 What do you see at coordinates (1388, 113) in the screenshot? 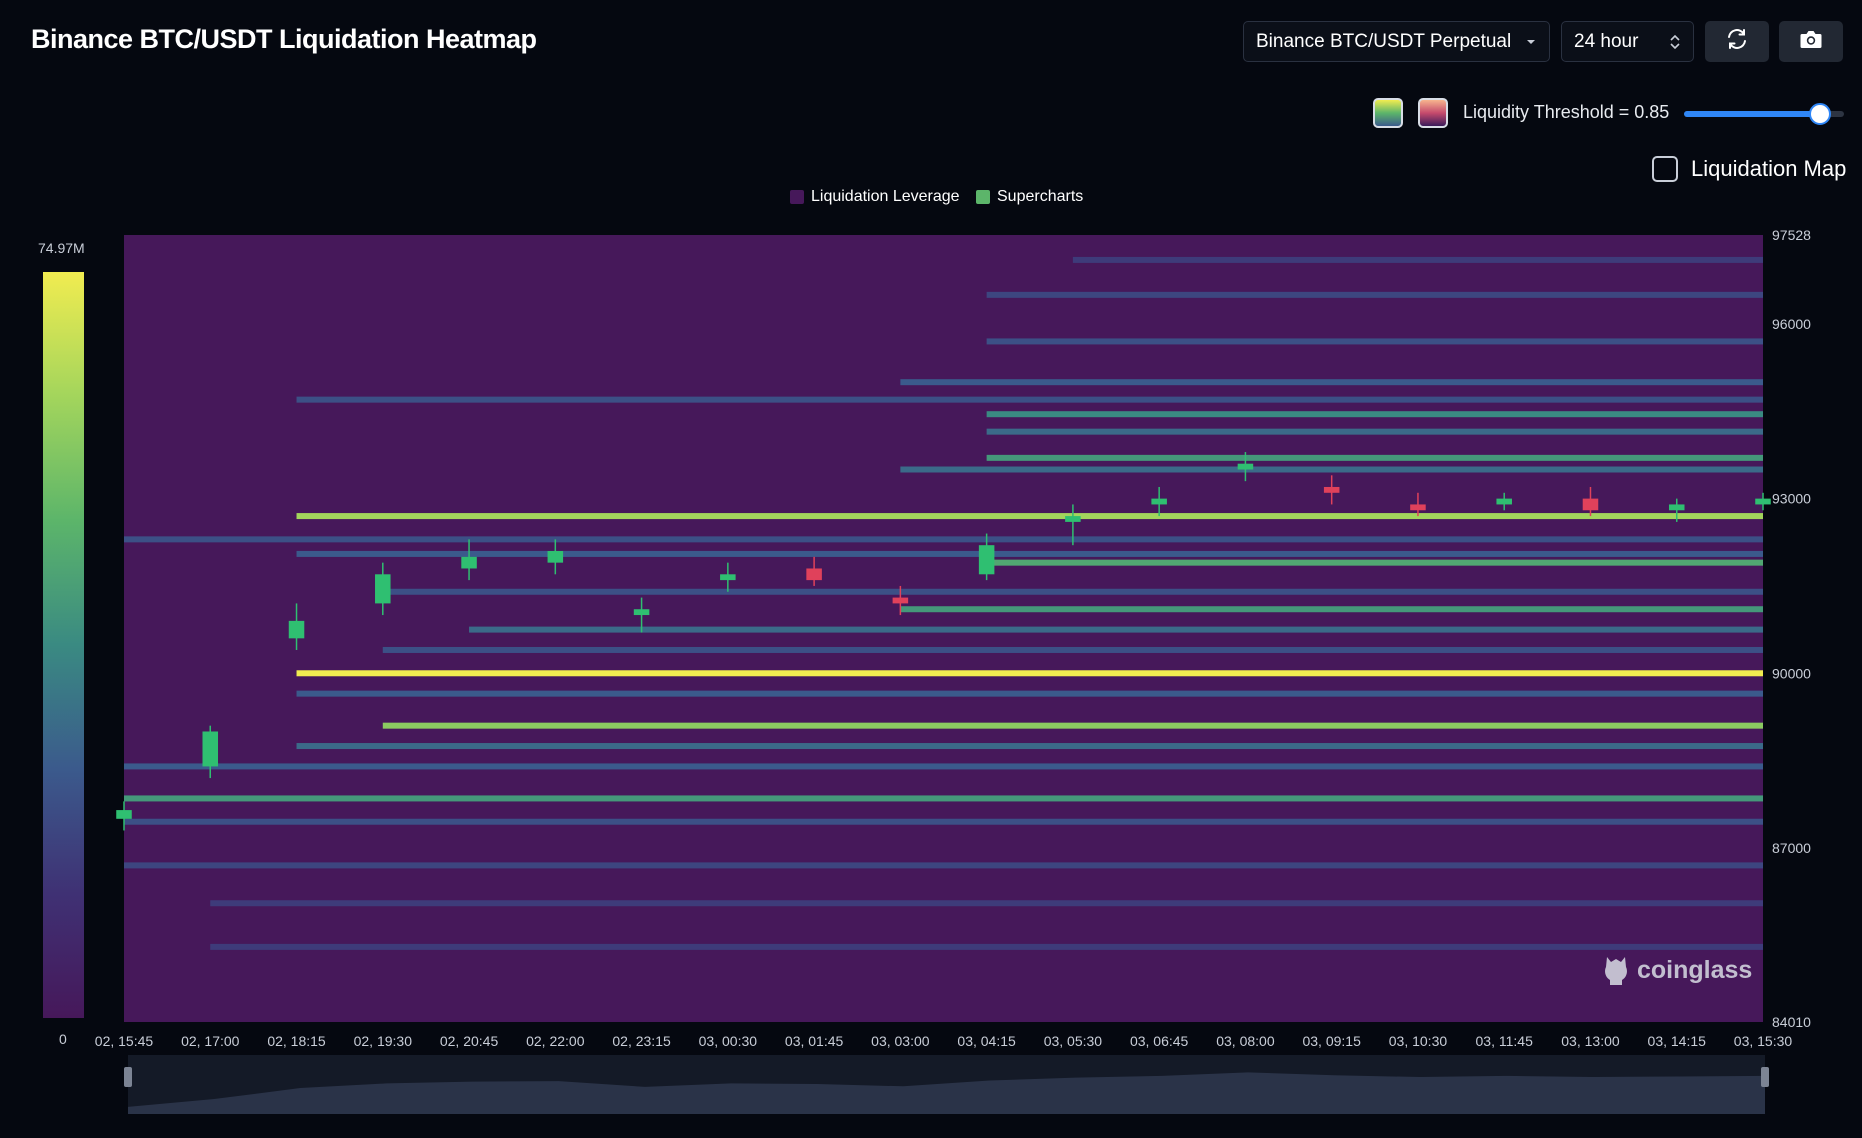
I see `viridis-palette-swatch` at bounding box center [1388, 113].